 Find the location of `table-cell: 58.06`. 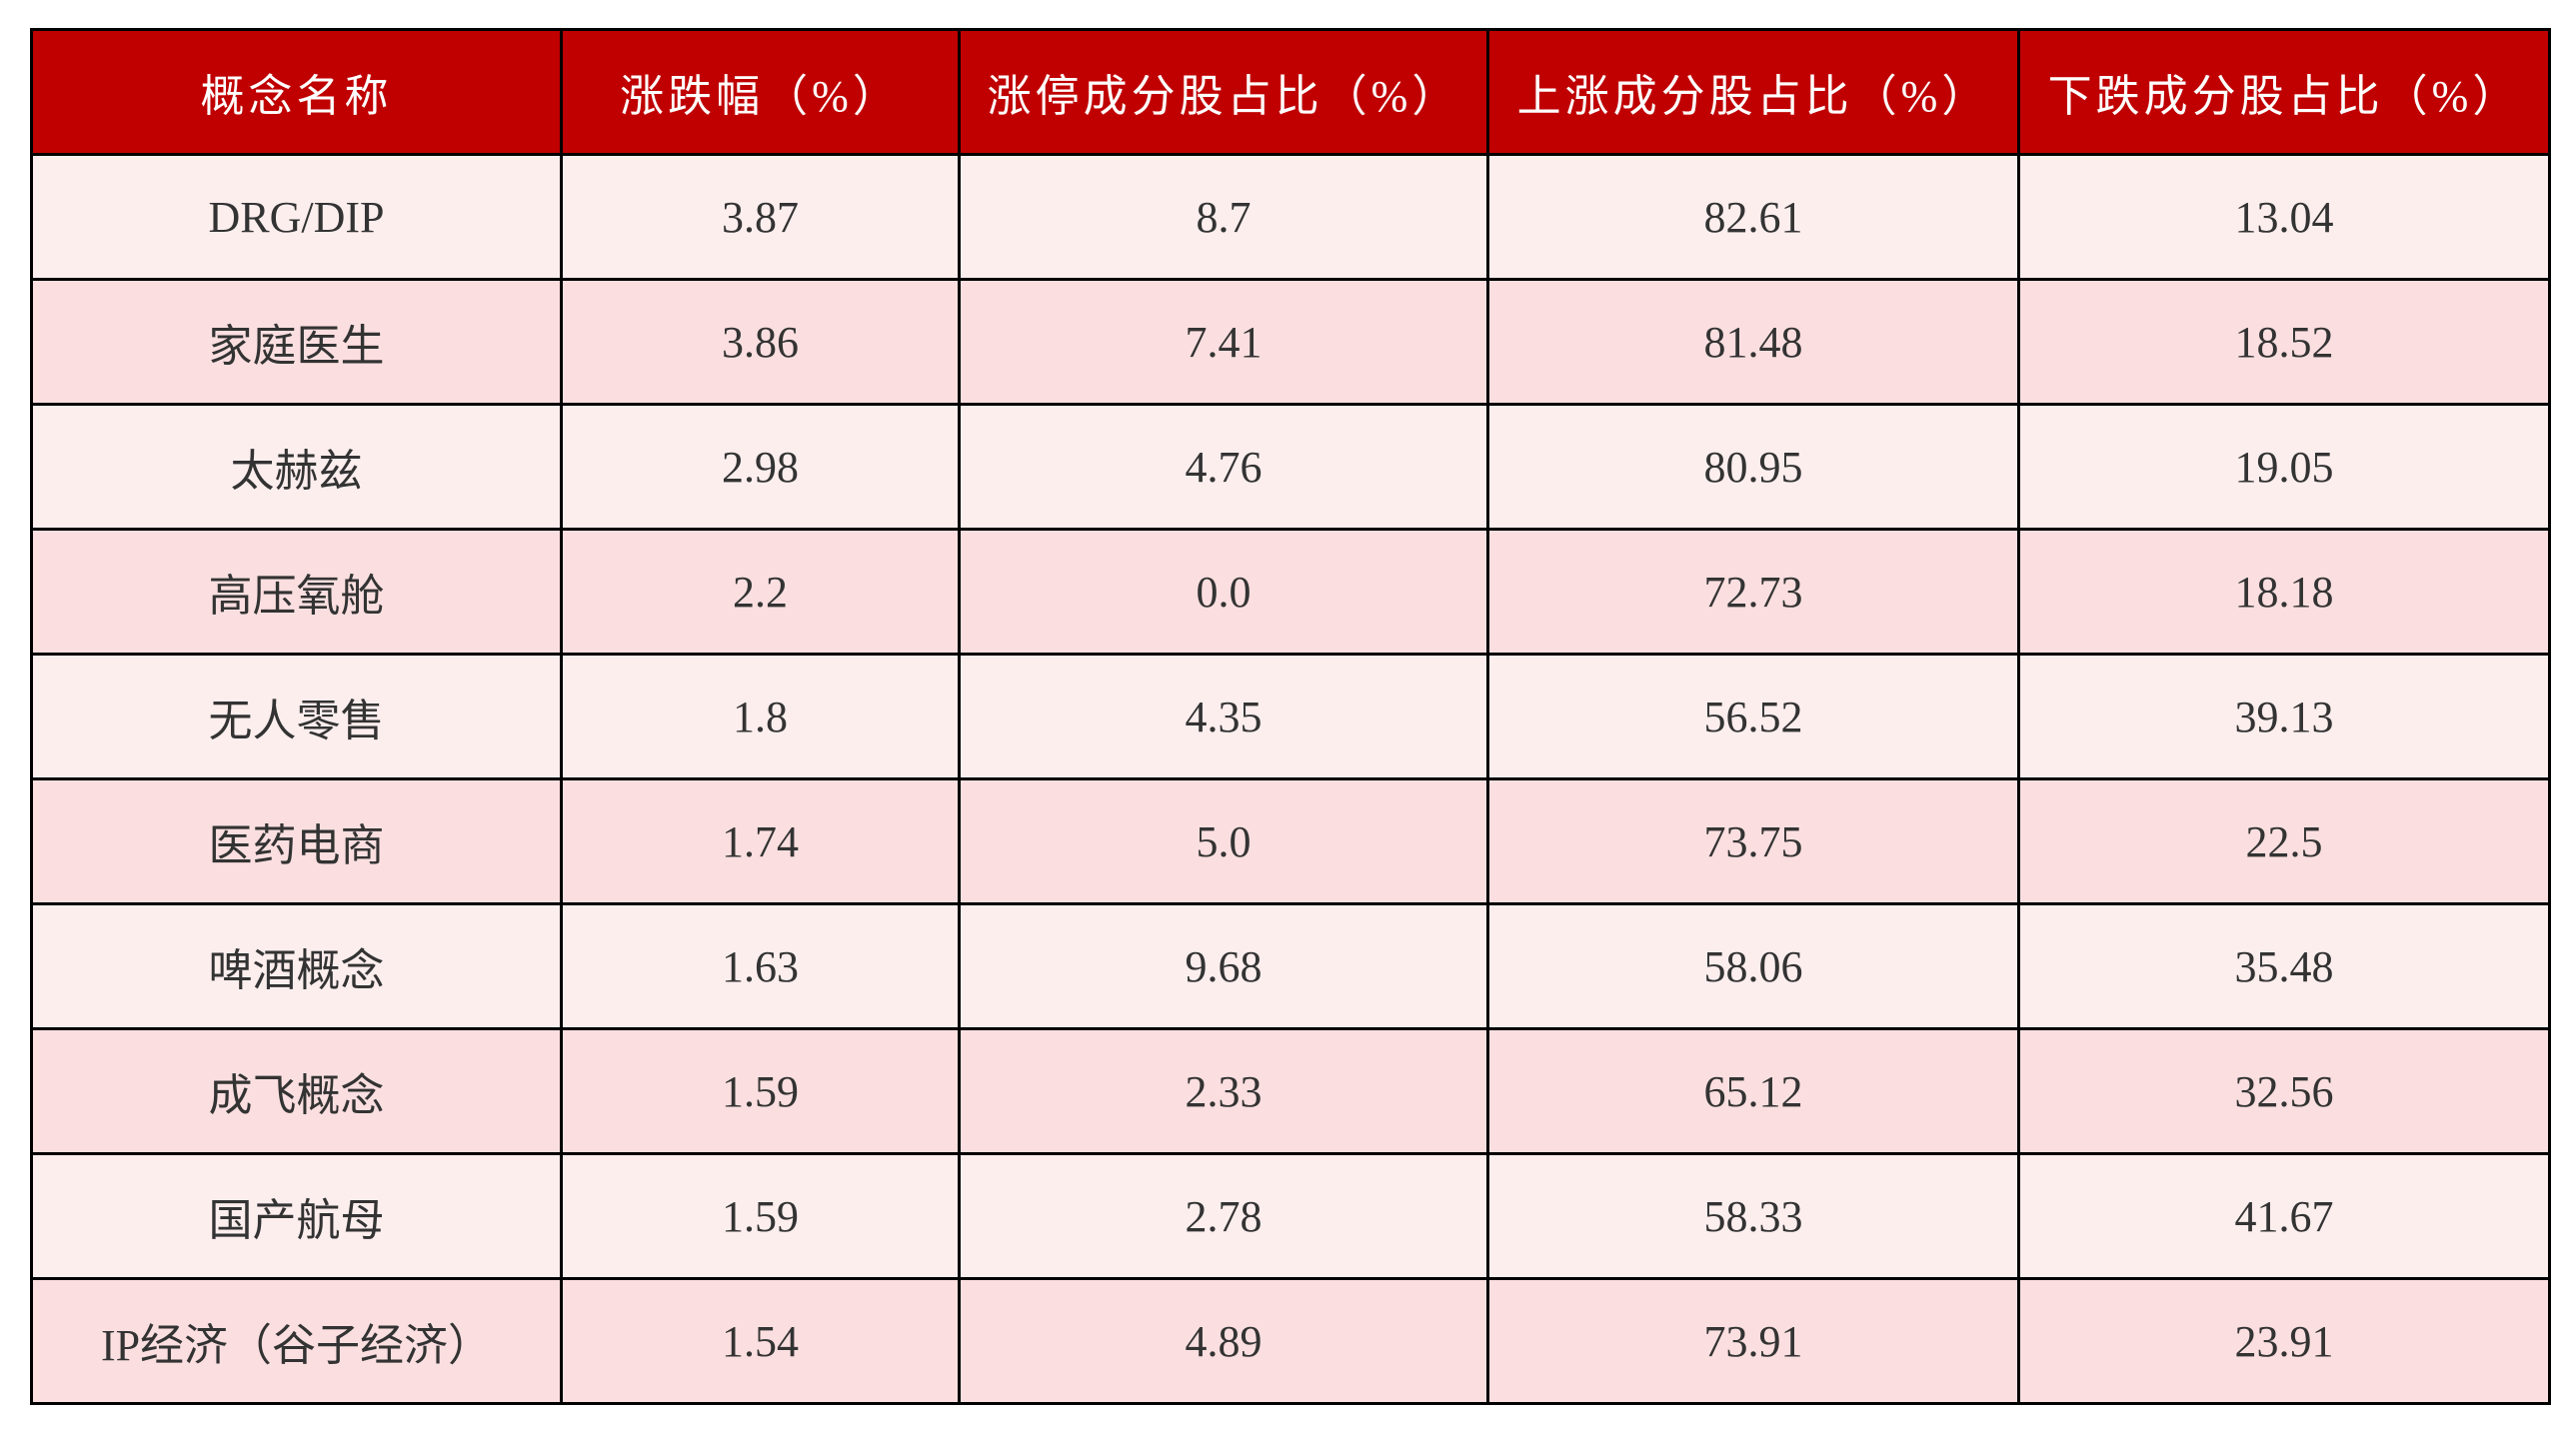

table-cell: 58.06 is located at coordinates (1753, 966).